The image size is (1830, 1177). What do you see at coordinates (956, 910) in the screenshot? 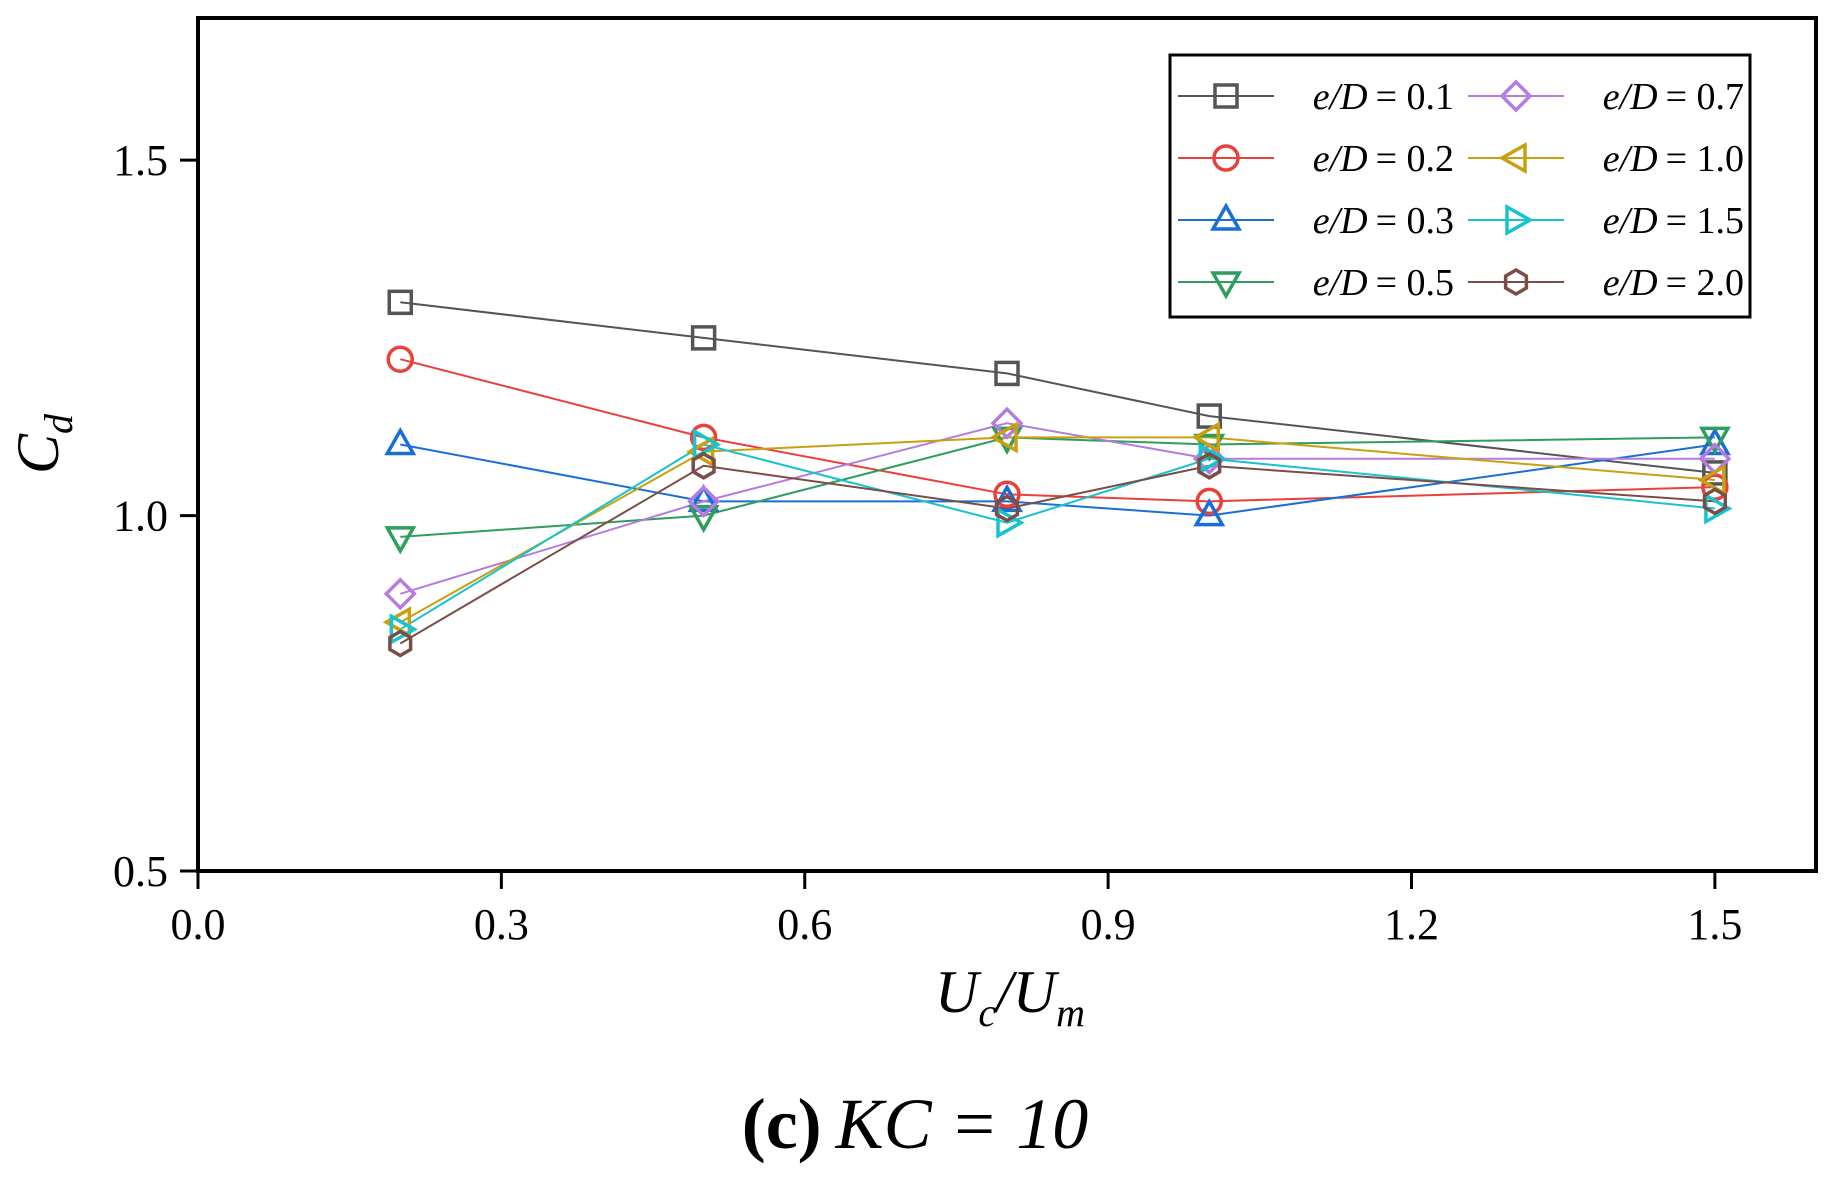
I see `x-axis: 0.0 0.3 0.6 0.9 1.2 1.5` at bounding box center [956, 910].